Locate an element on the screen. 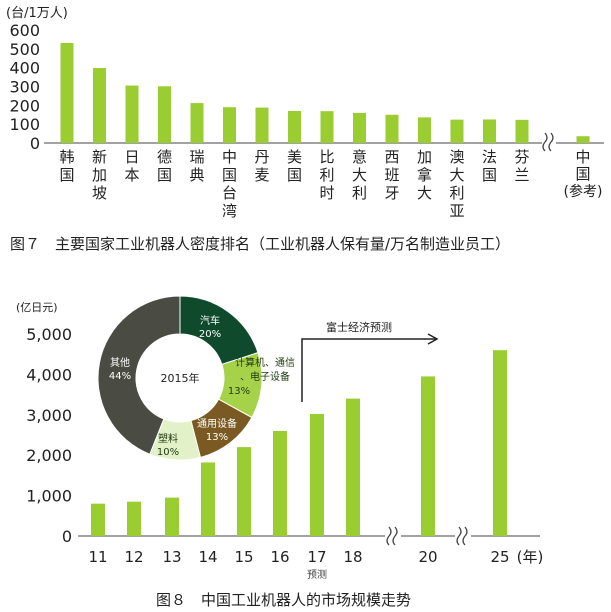 The image size is (611, 612). chart7-x-label: 时 is located at coordinates (326, 193).